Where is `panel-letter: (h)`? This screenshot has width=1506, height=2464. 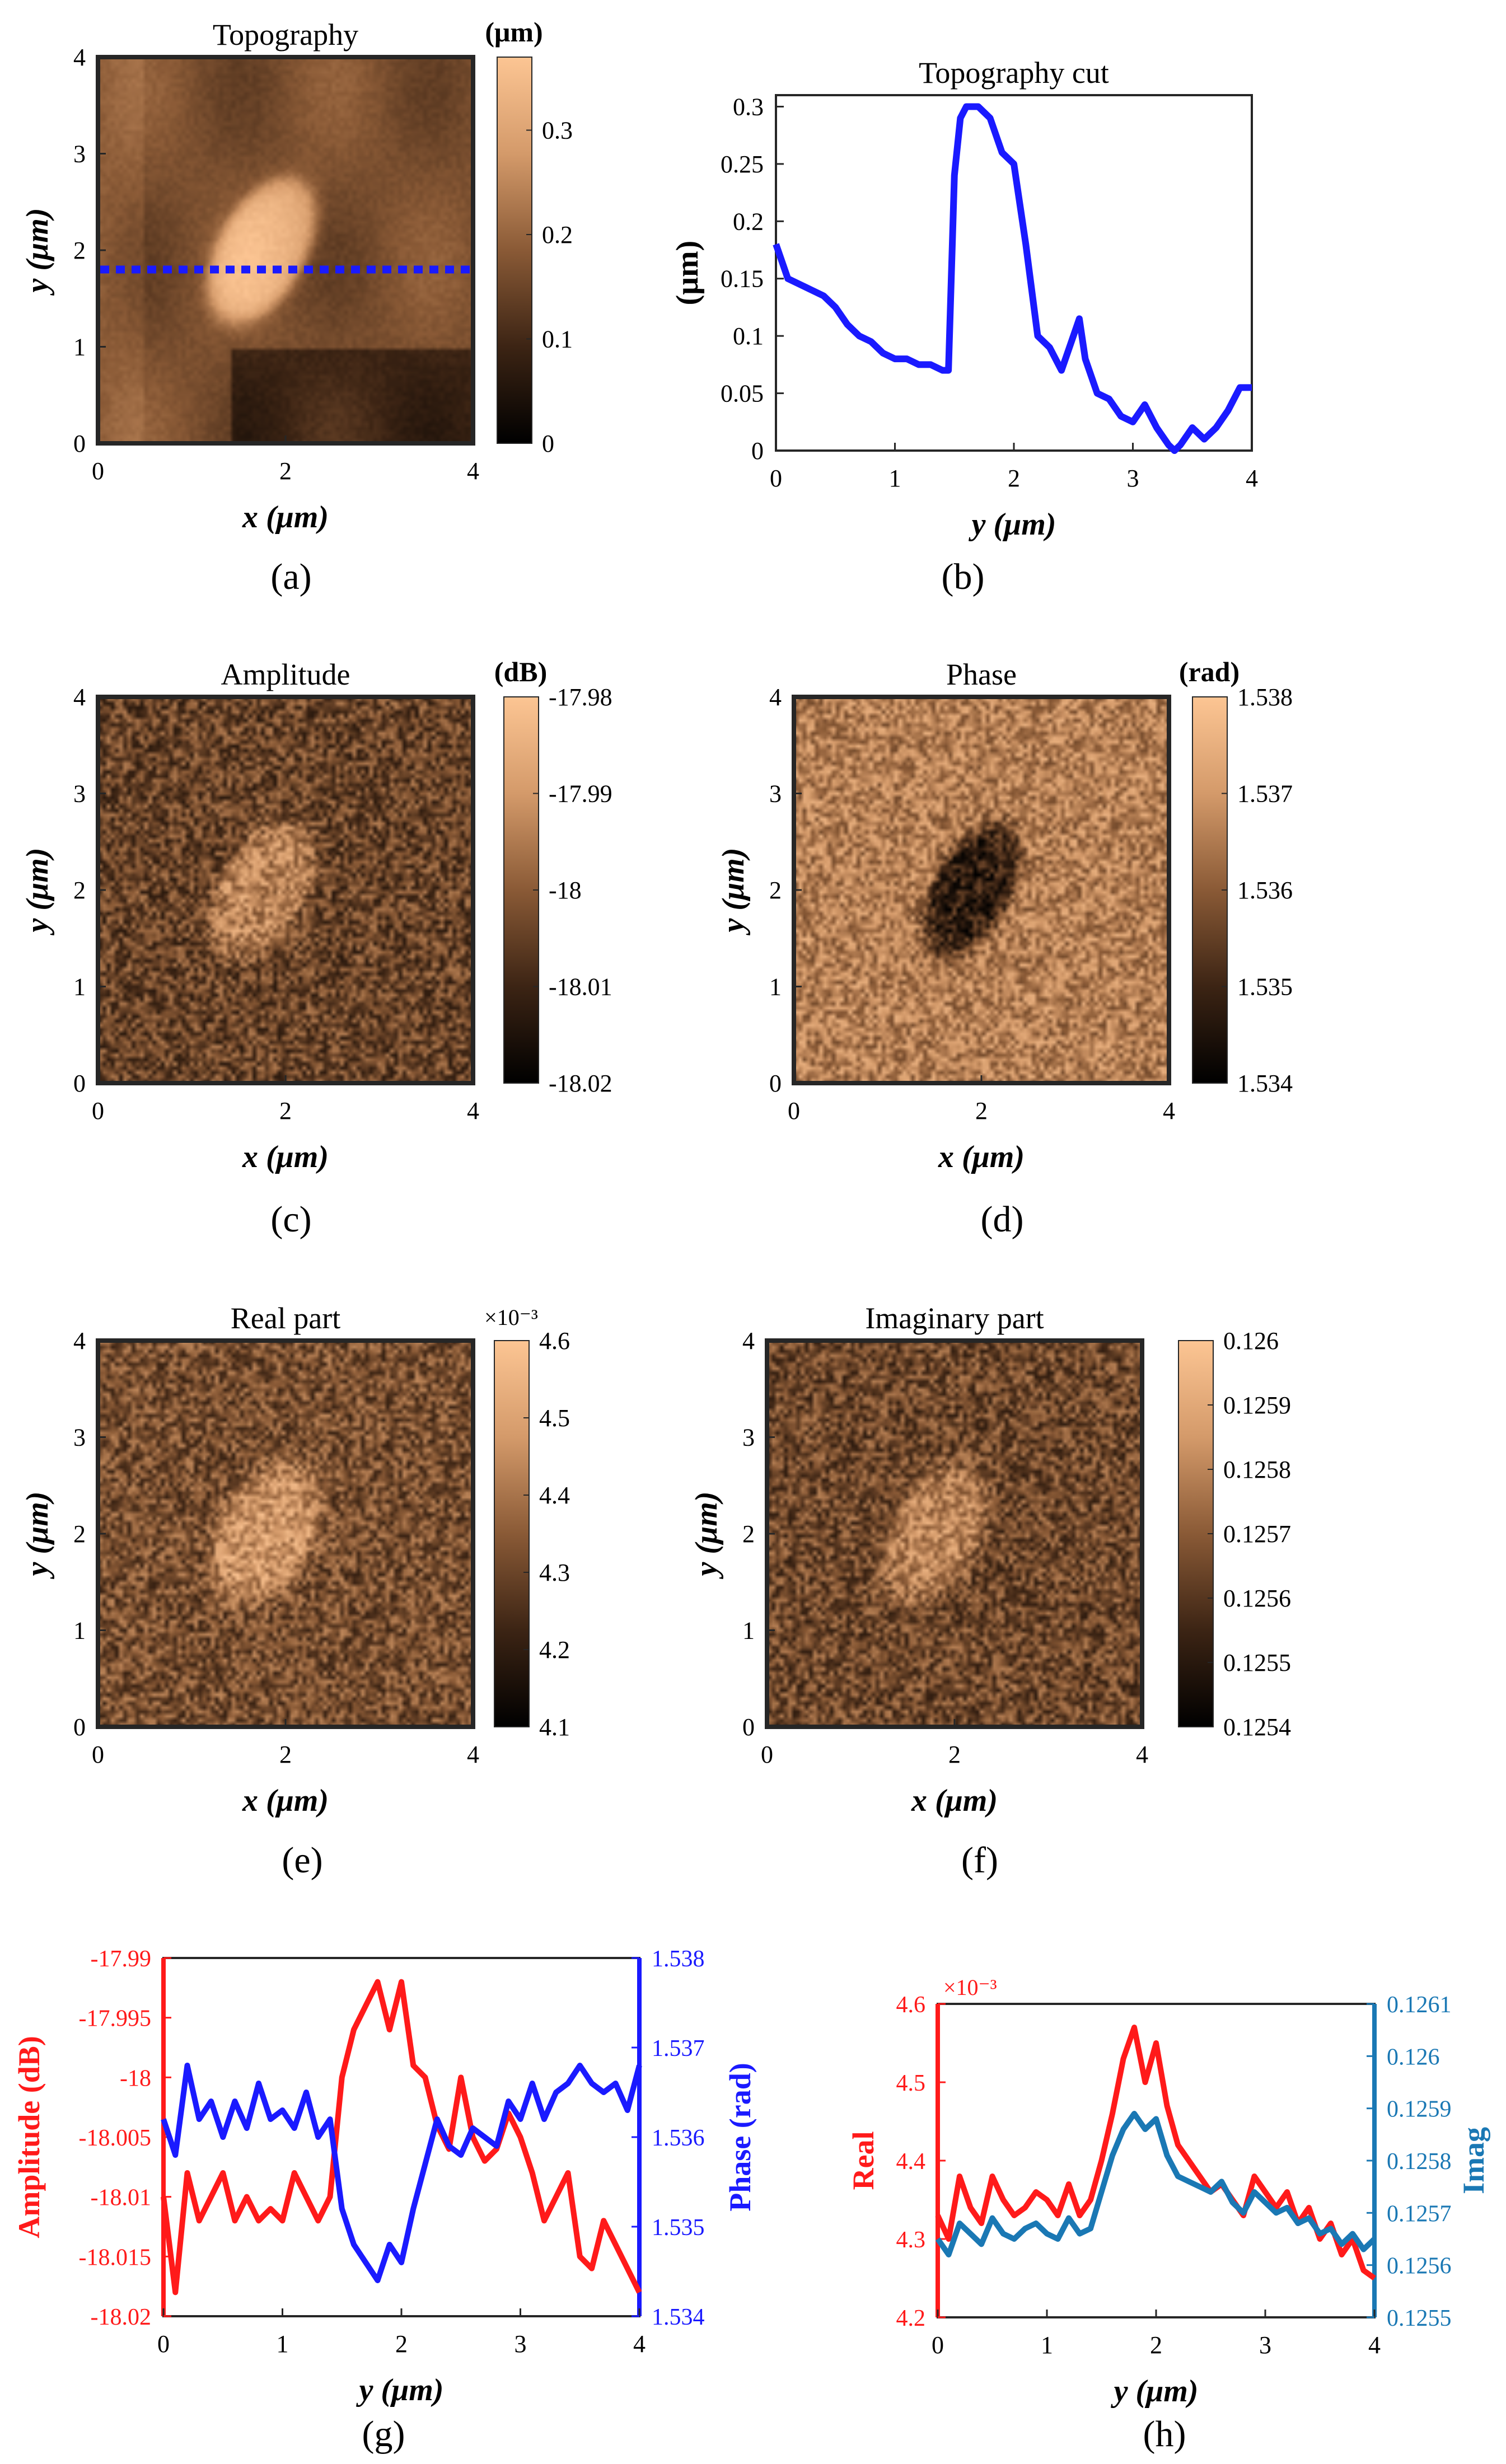
panel-letter: (h) is located at coordinates (1164, 2434).